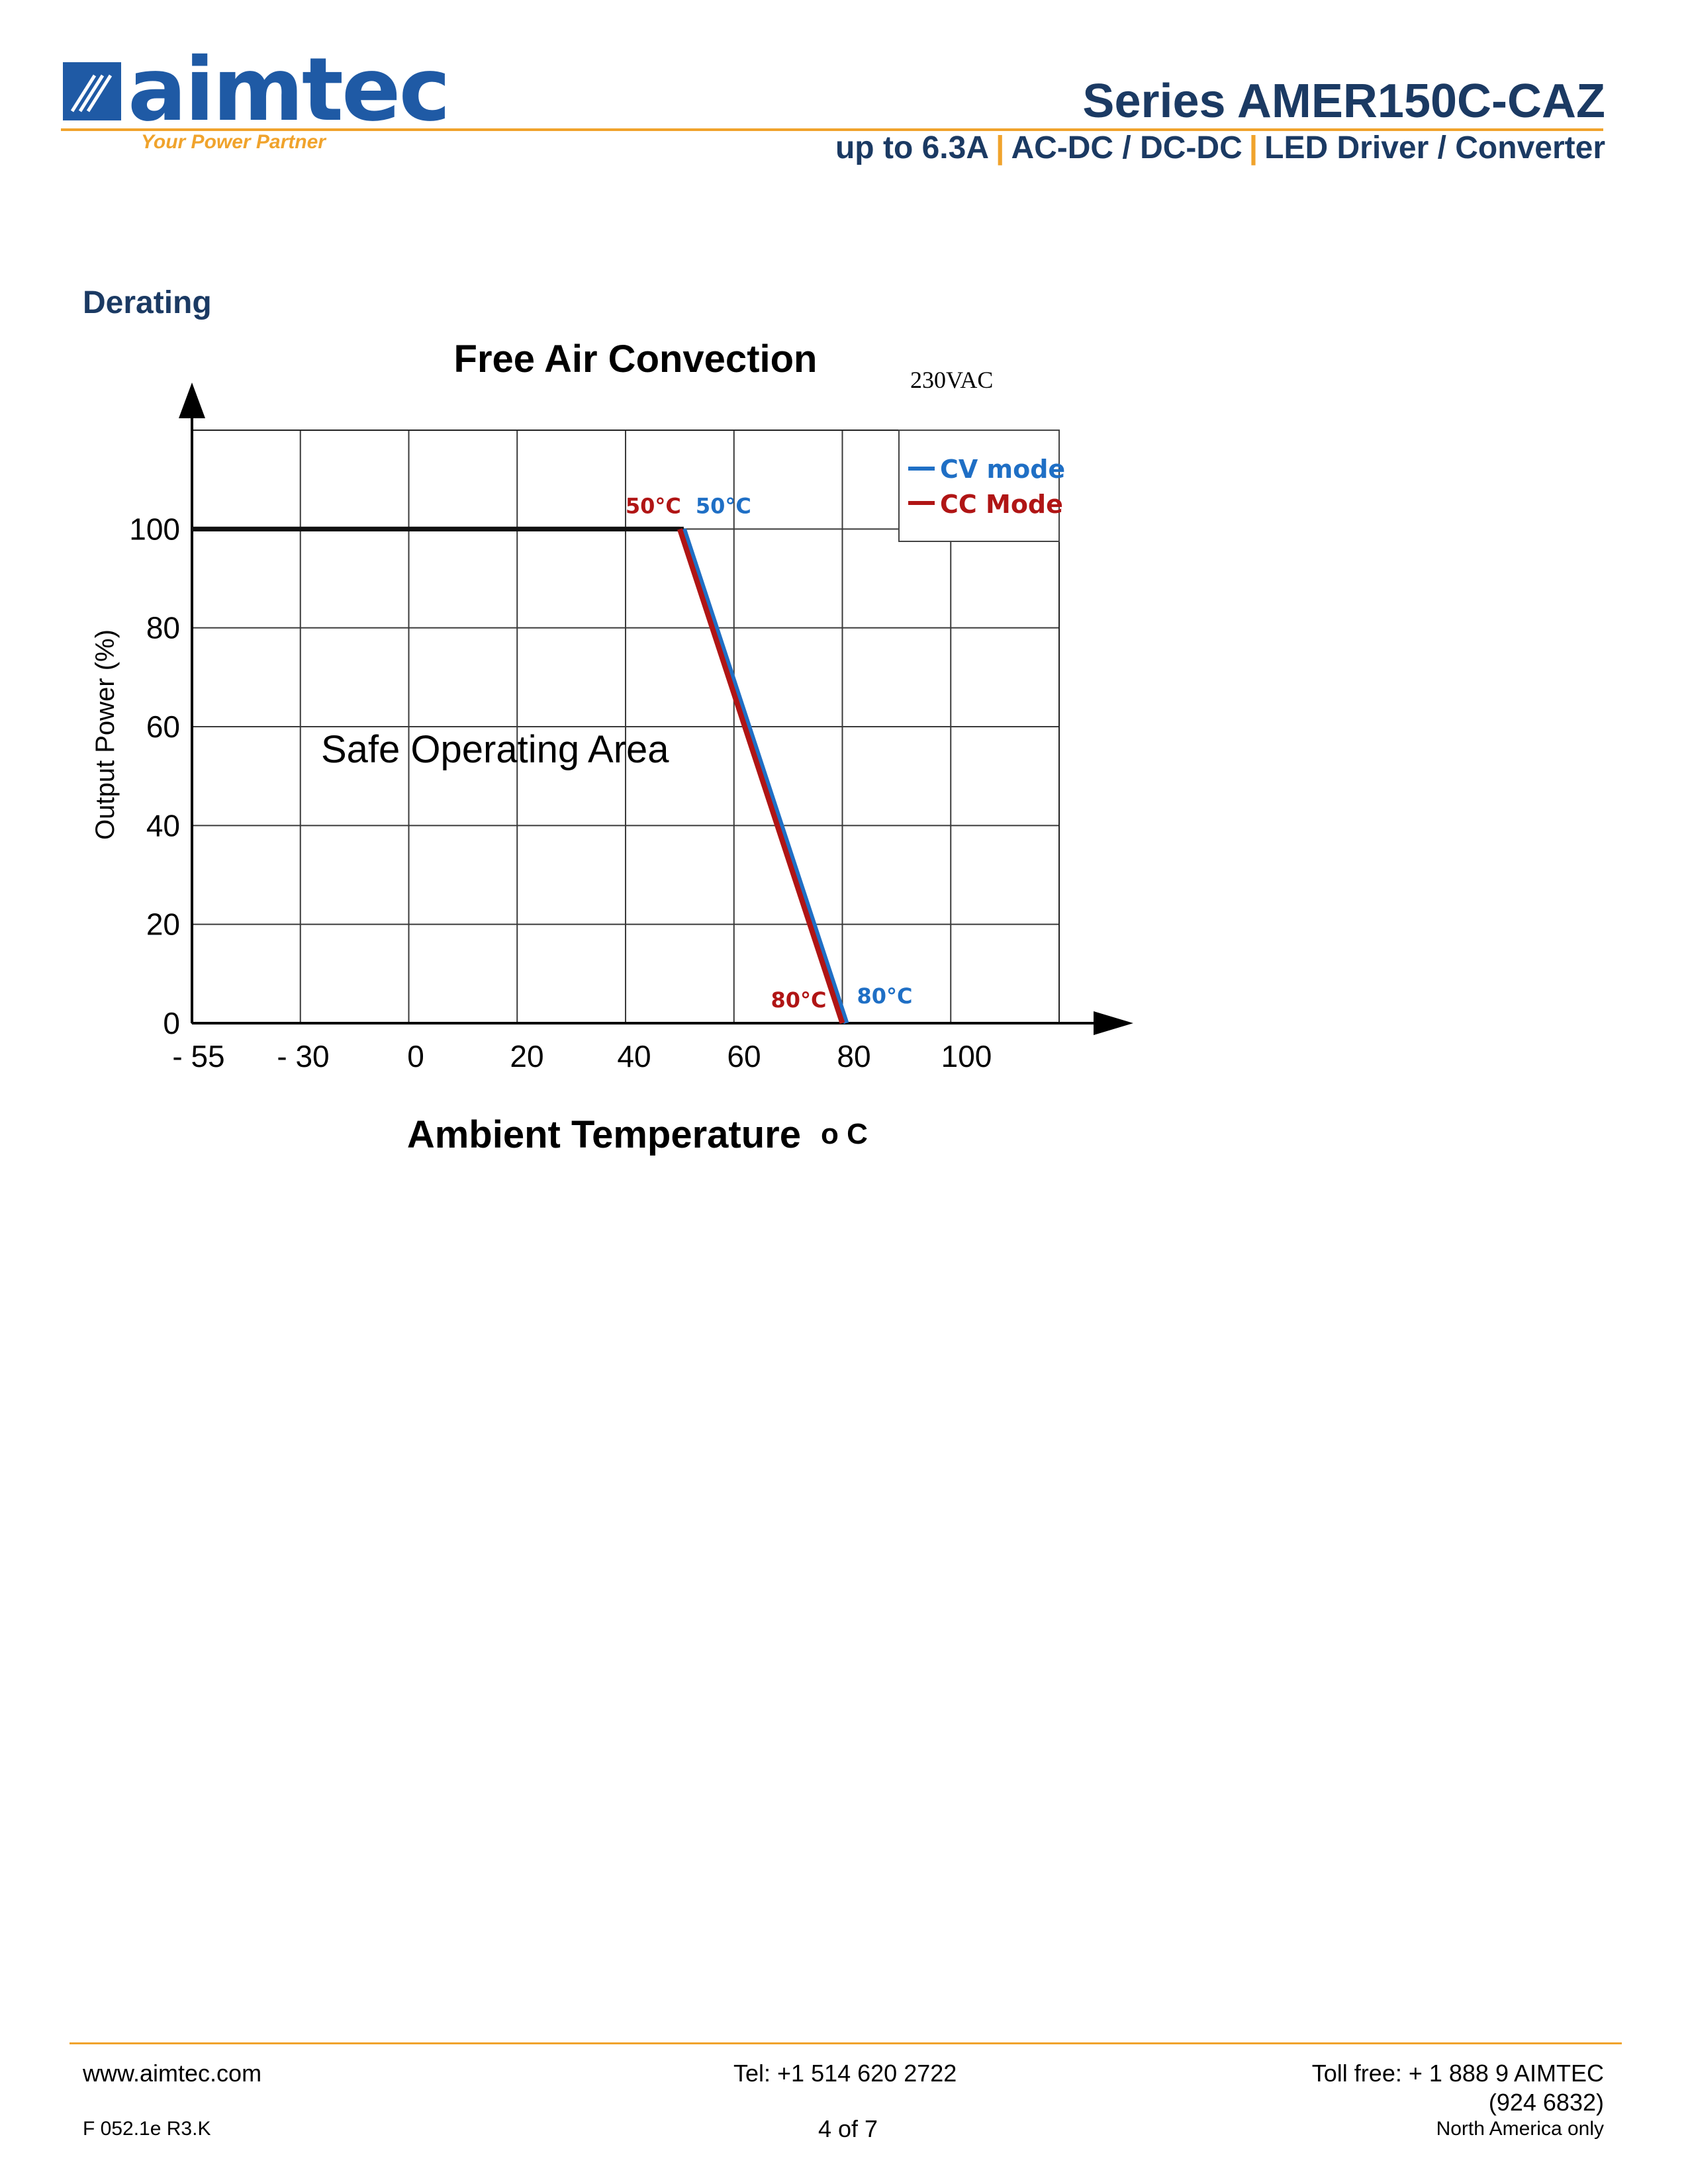  Describe the element at coordinates (951, 380) in the screenshot. I see `chart-condition-label: 230VAC` at that location.